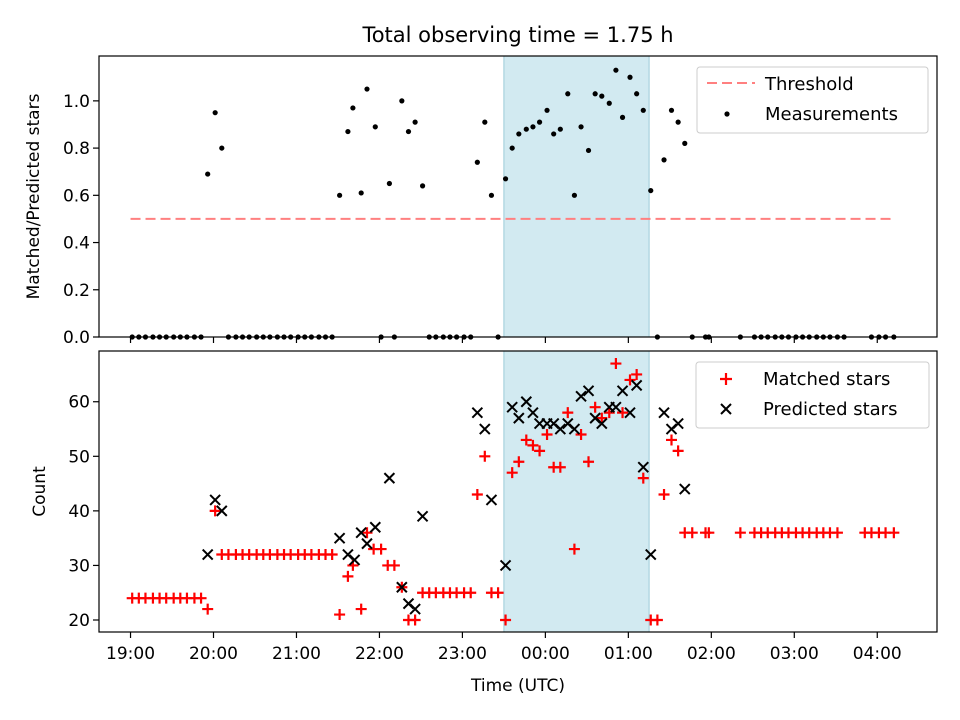 Image resolution: width=960 pixels, height=720 pixels. I want to click on count-legend: Matched stars Predicted stars, so click(812, 395).